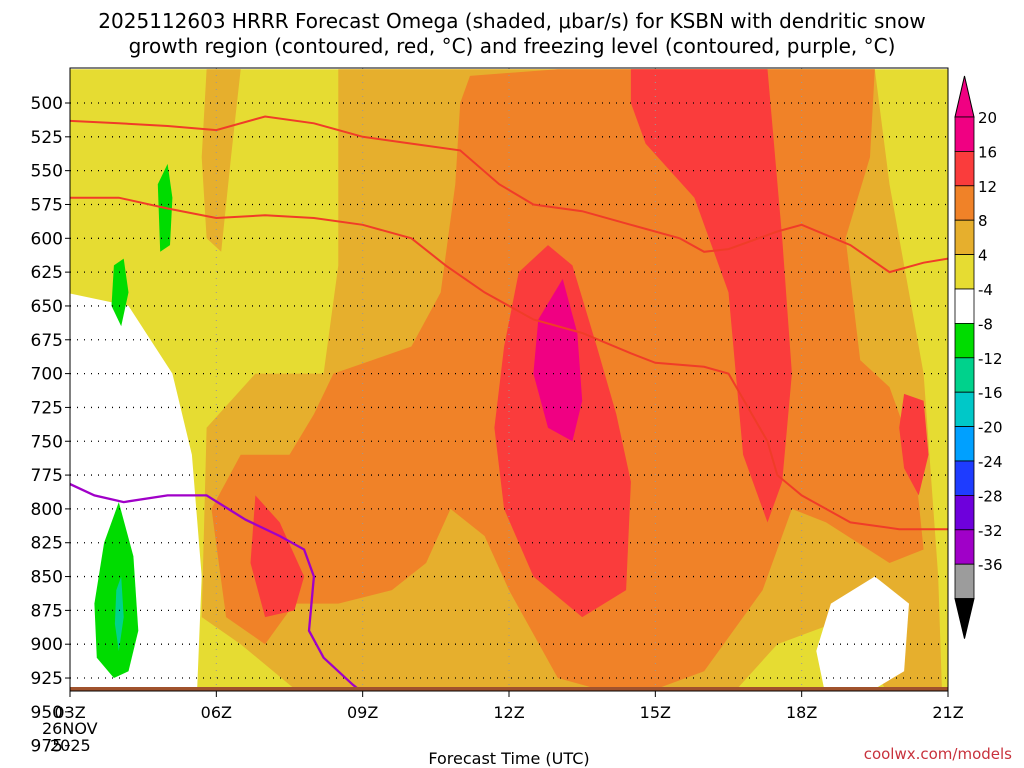 This screenshot has width=1024, height=768. I want to click on colorbar-label-minus16: -16, so click(990, 393).